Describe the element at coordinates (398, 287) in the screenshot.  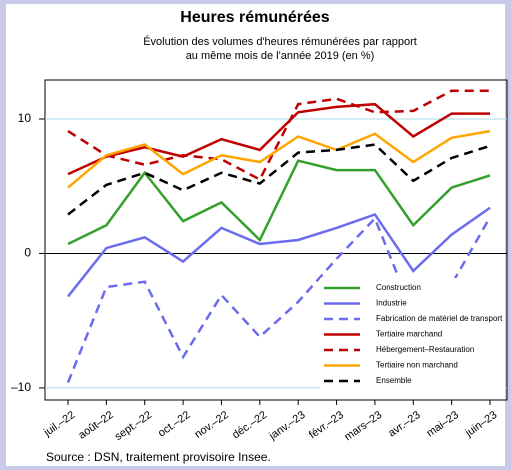
I see `legend-label: Construction` at that location.